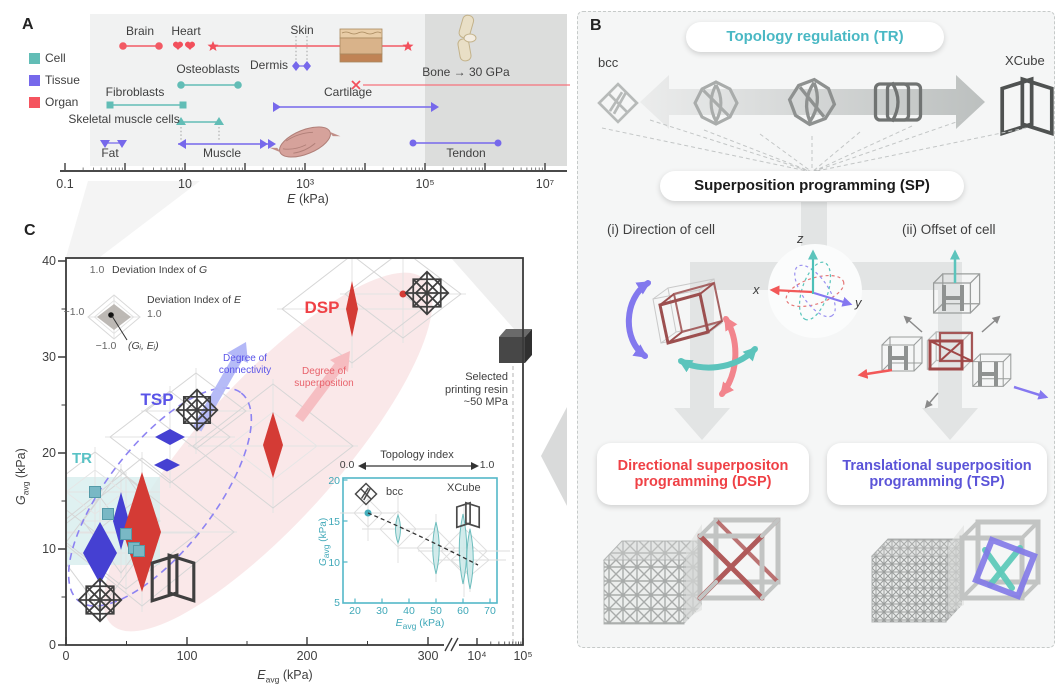 Image resolution: width=1062 pixels, height=694 pixels. Describe the element at coordinates (133, 219) in the screenshot. I see `zoom-funnel-shape` at that location.